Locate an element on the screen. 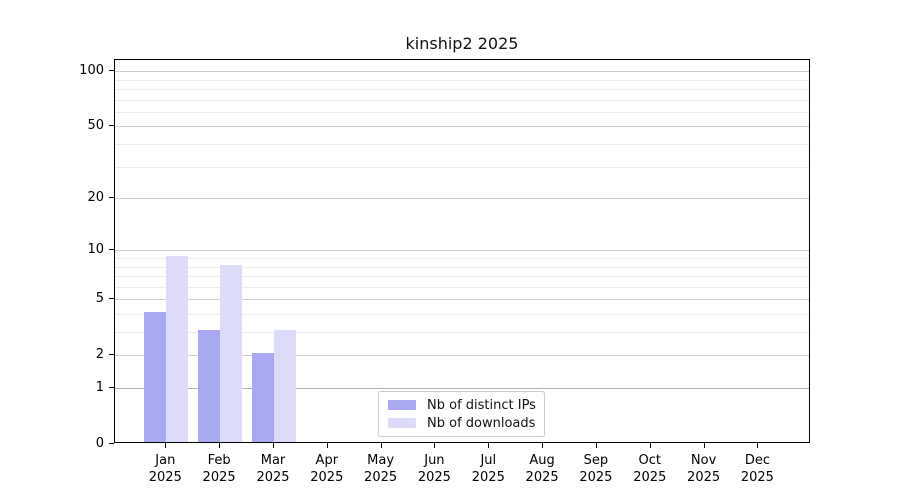 The image size is (900, 500). y-axis-tick-label: 20 is located at coordinates (95, 197).